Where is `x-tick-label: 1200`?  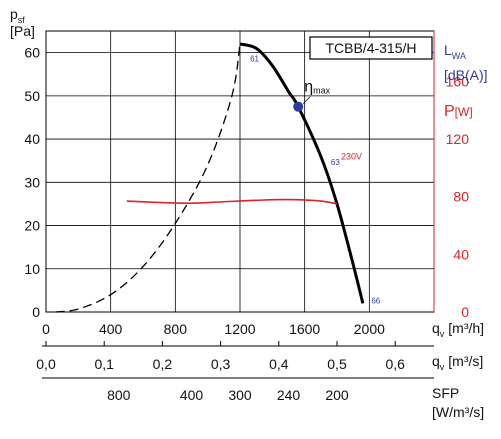
x-tick-label: 1200 is located at coordinates (239, 329).